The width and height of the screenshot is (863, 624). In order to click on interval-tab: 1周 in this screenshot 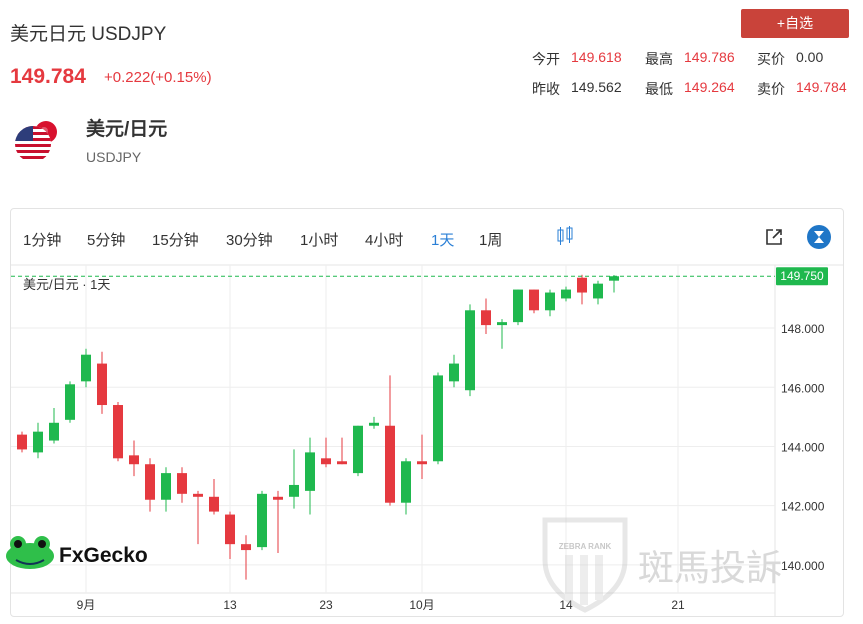, I will do `click(491, 240)`.